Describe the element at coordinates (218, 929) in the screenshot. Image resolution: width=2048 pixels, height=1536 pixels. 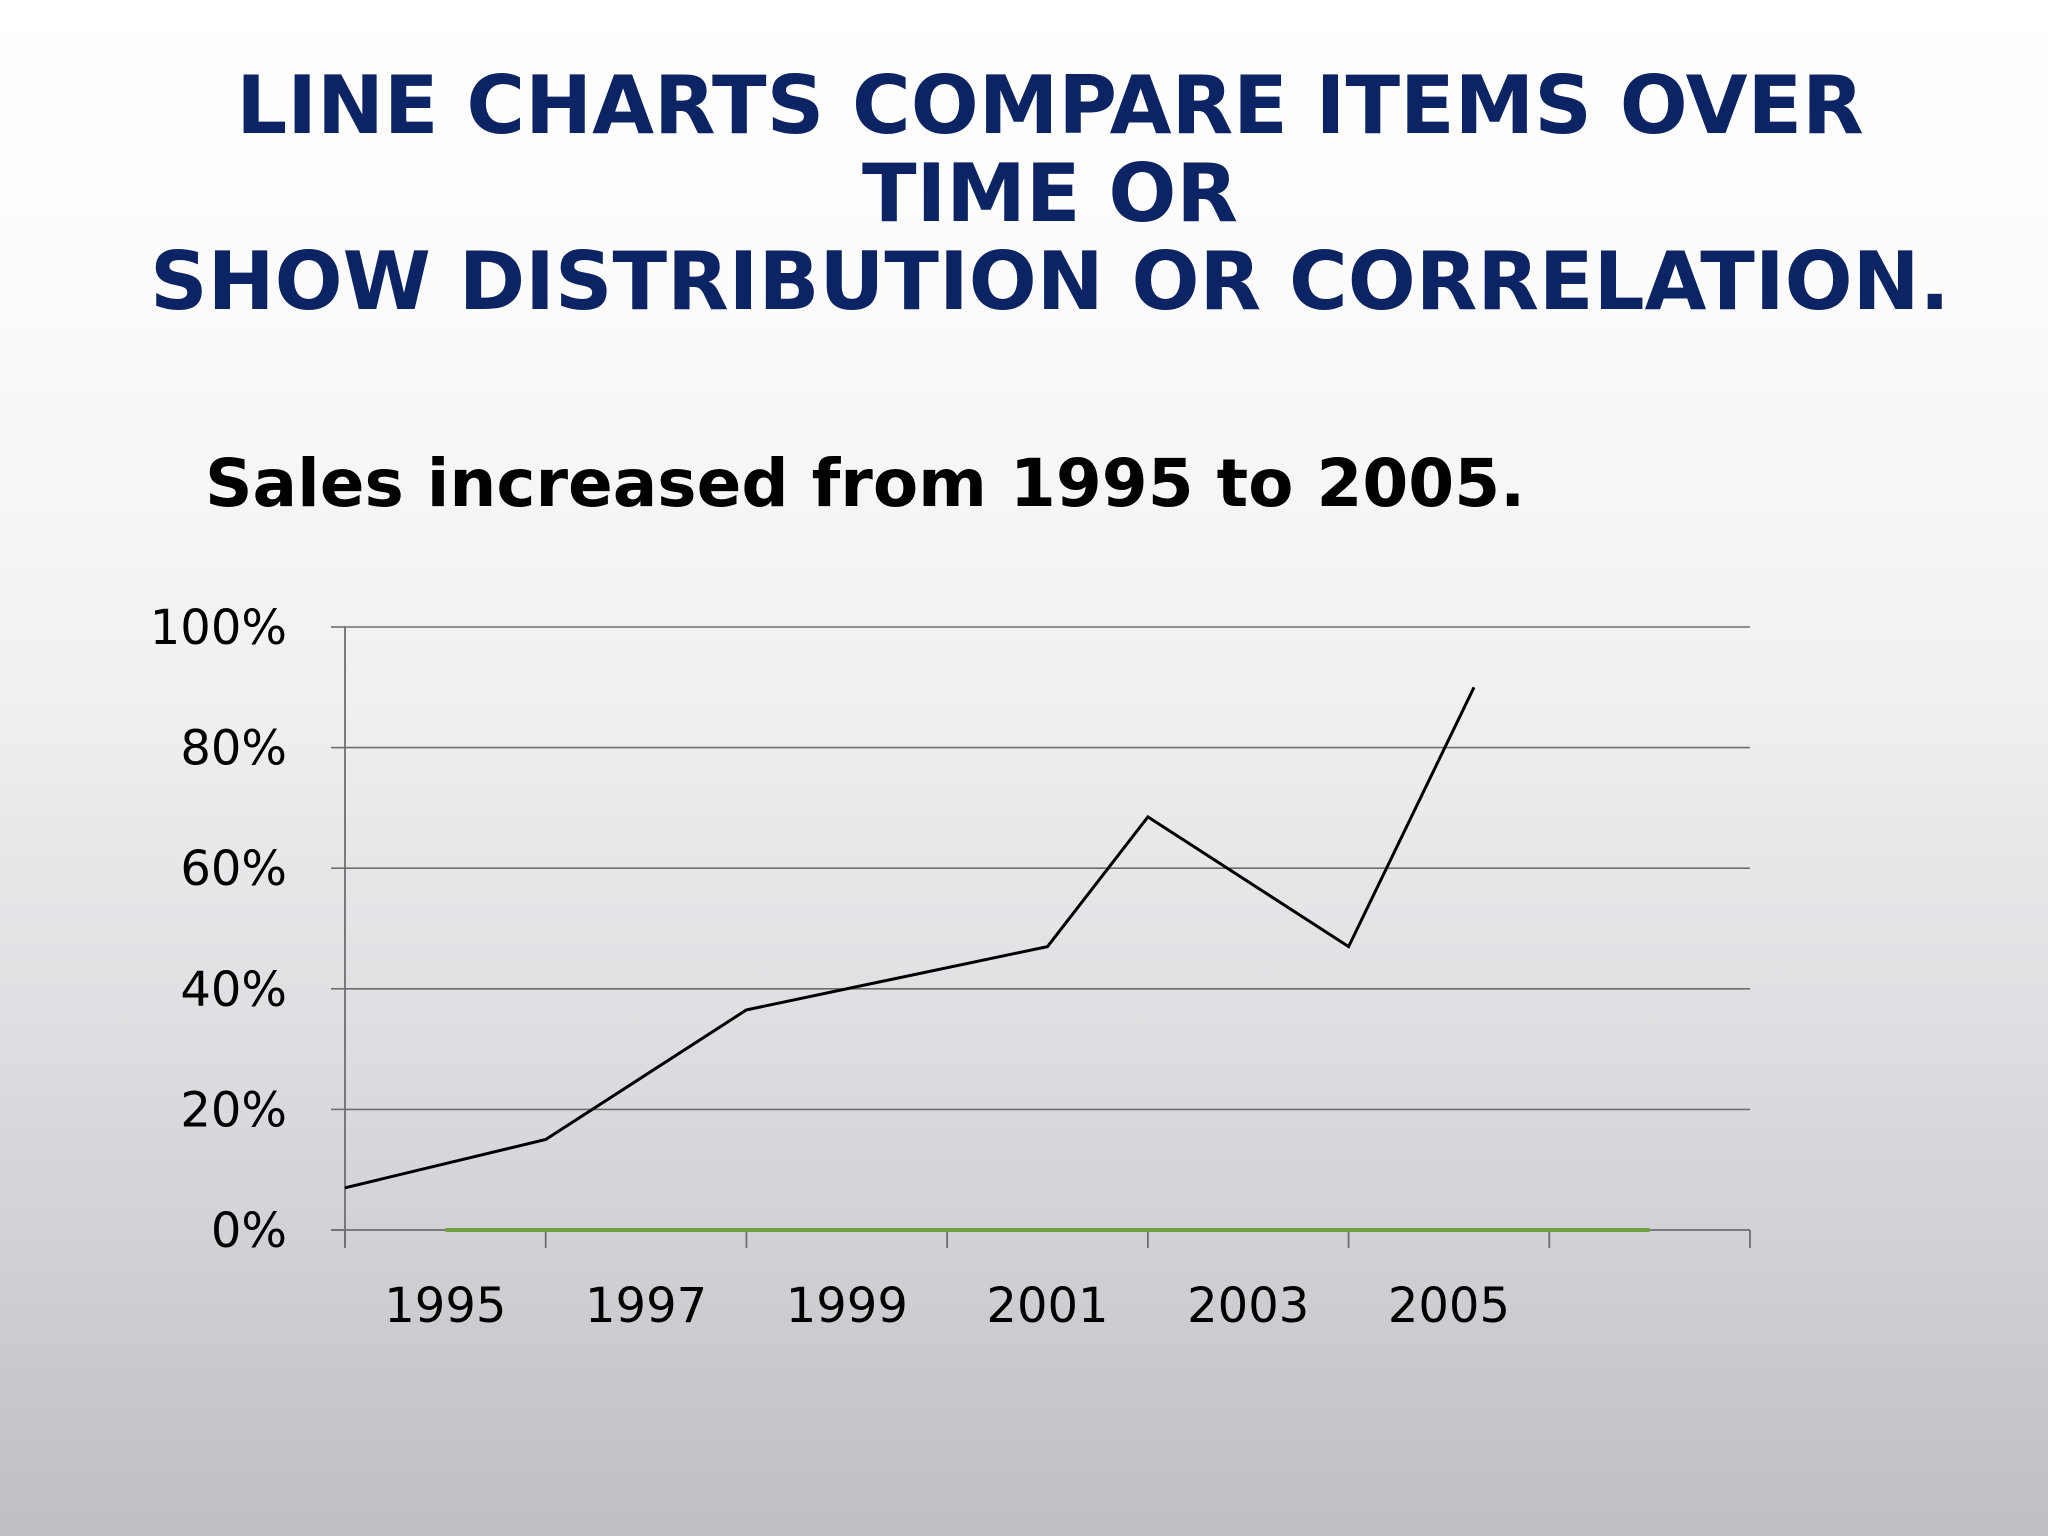
I see `y-tick-labels: 0% 20% 40% 60% 80% 100%` at that location.